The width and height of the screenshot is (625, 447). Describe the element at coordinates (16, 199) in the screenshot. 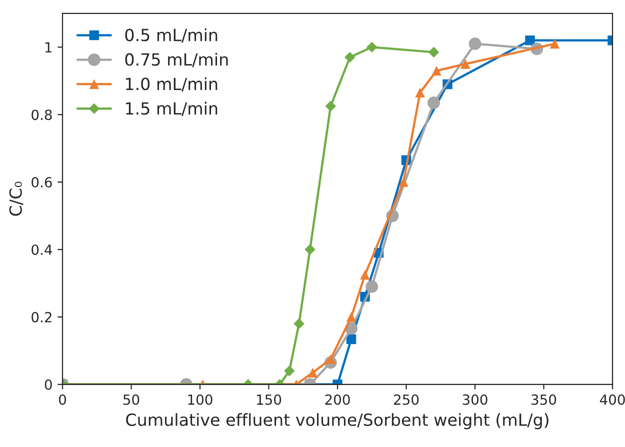

I see `y-axis-title: C/C₀` at that location.